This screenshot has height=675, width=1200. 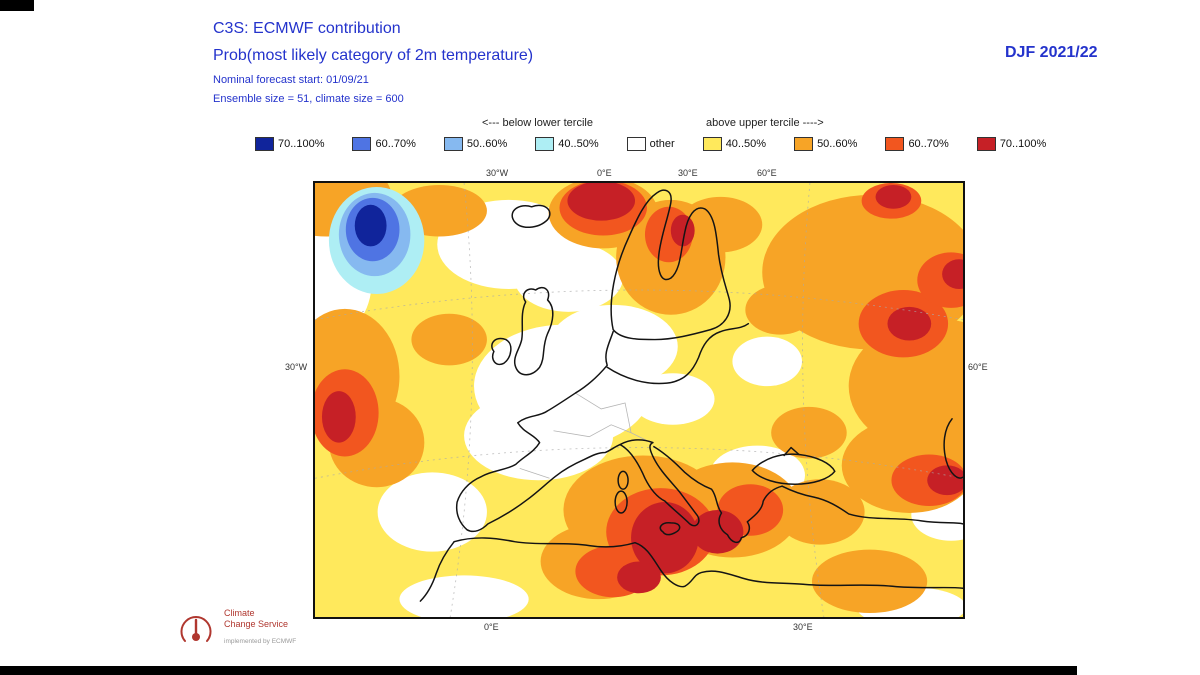 I want to click on lon-label-top-30e: 30°E, so click(x=688, y=173).